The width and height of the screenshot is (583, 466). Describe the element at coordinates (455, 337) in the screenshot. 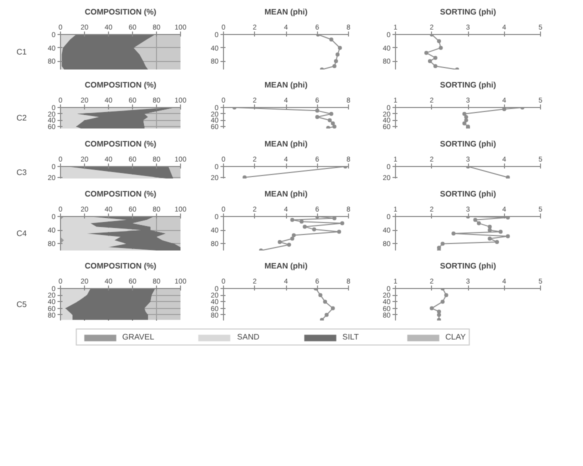

I see `legend-label: CLAY` at that location.